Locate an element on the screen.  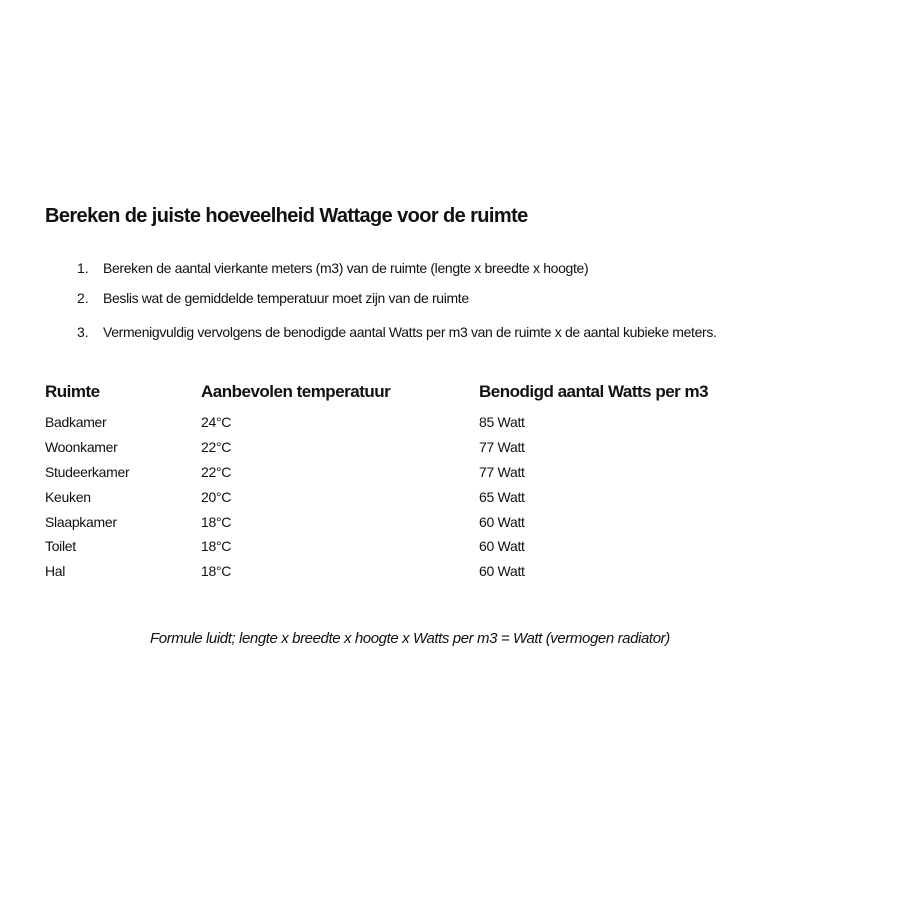
table-cell: Studeerkamer is located at coordinates (87, 472).